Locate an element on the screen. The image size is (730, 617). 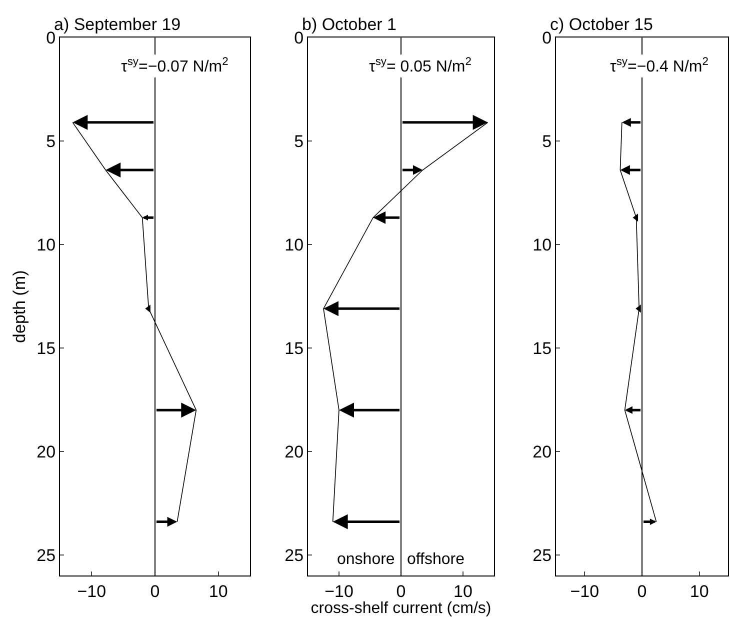
annotation: τ$^{sy}$=−0.07 N/m$^{2}$ is located at coordinates (174, 66).